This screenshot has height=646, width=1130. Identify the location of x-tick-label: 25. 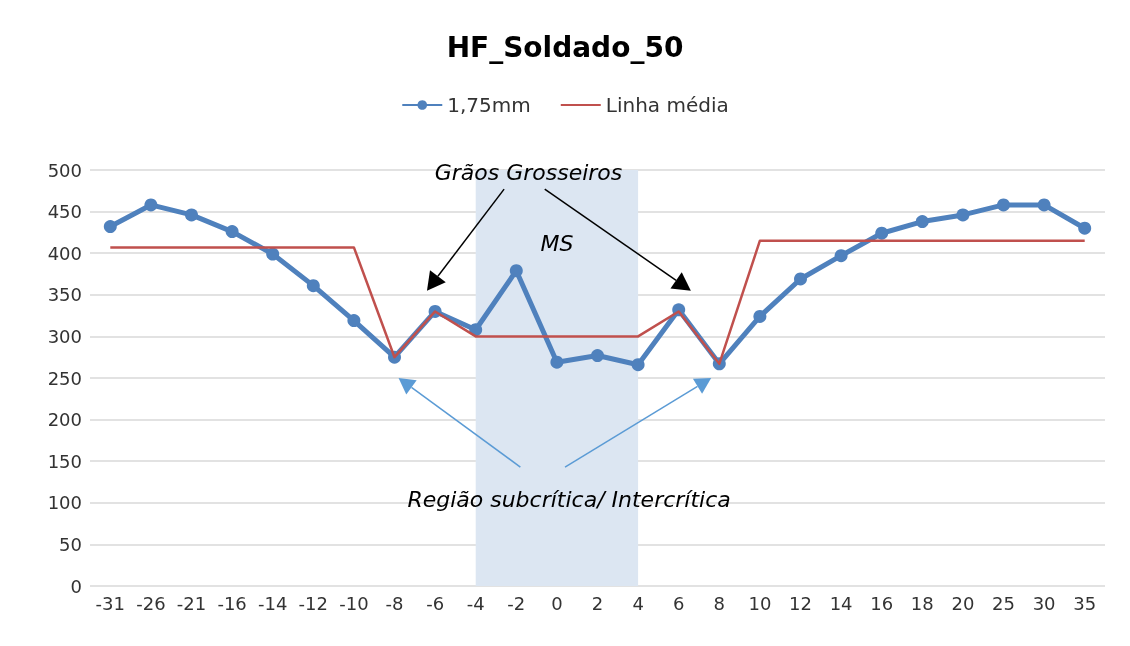
(1003, 603).